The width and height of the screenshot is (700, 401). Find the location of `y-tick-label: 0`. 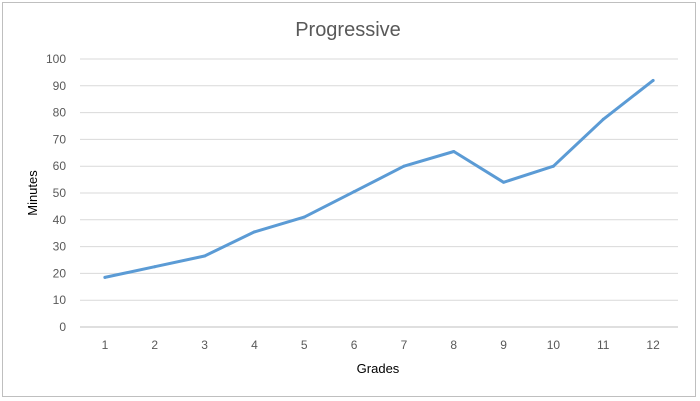

y-tick-label: 0 is located at coordinates (62, 327).